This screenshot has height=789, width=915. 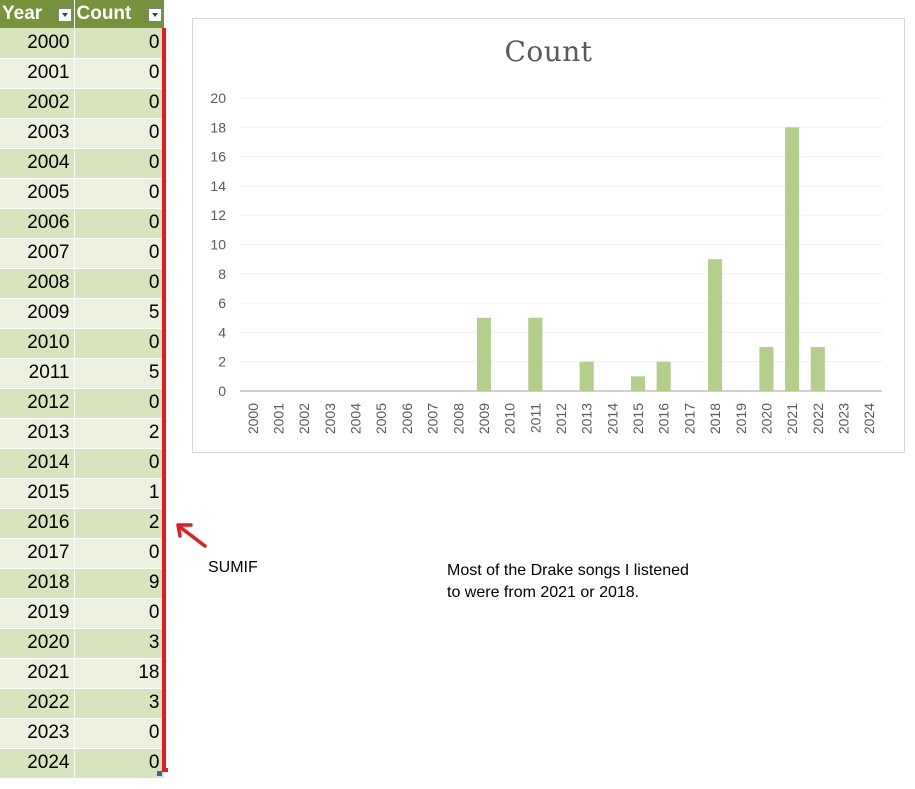 I want to click on year-cell: 2013, so click(x=37, y=433).